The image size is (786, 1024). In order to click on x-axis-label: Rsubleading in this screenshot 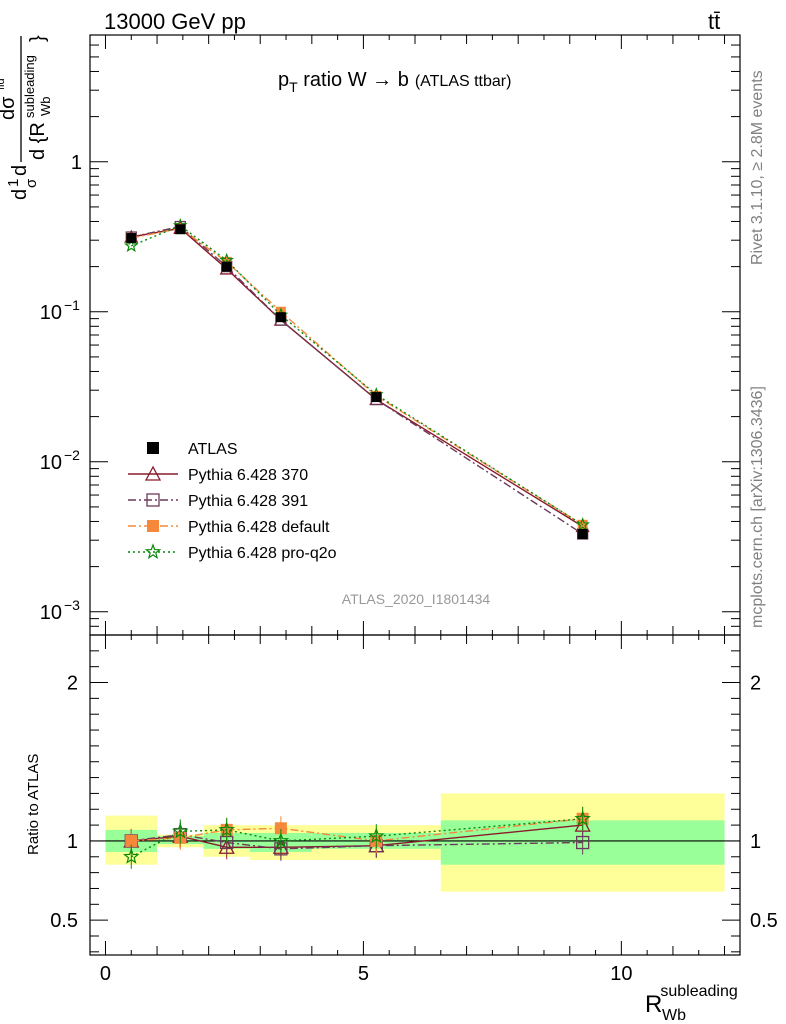, I will do `click(691, 1000)`.